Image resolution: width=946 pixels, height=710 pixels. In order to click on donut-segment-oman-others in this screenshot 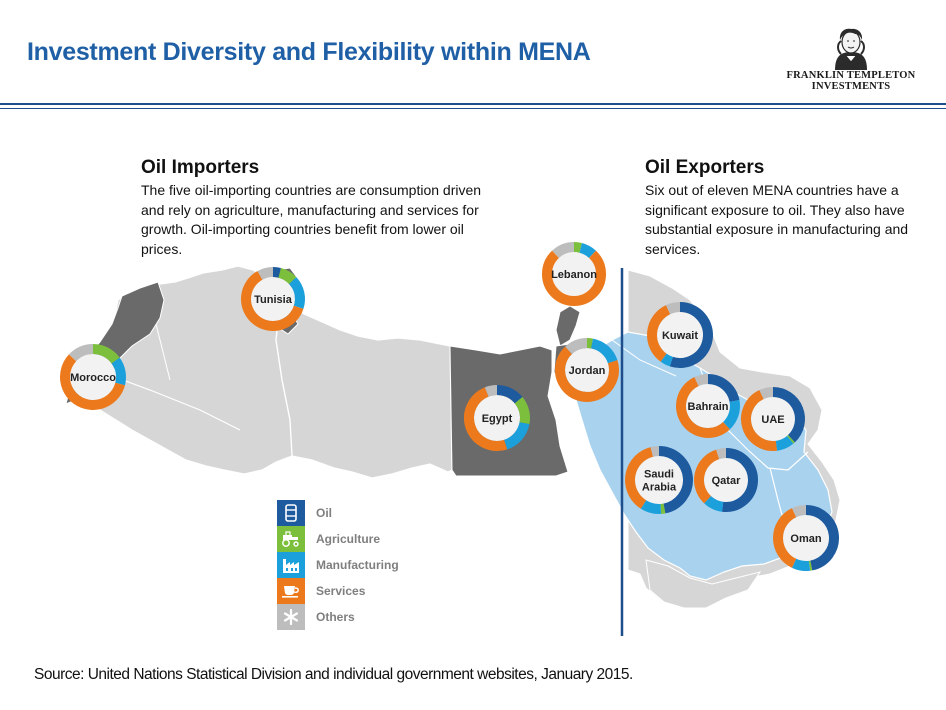, I will do `click(799, 511)`.